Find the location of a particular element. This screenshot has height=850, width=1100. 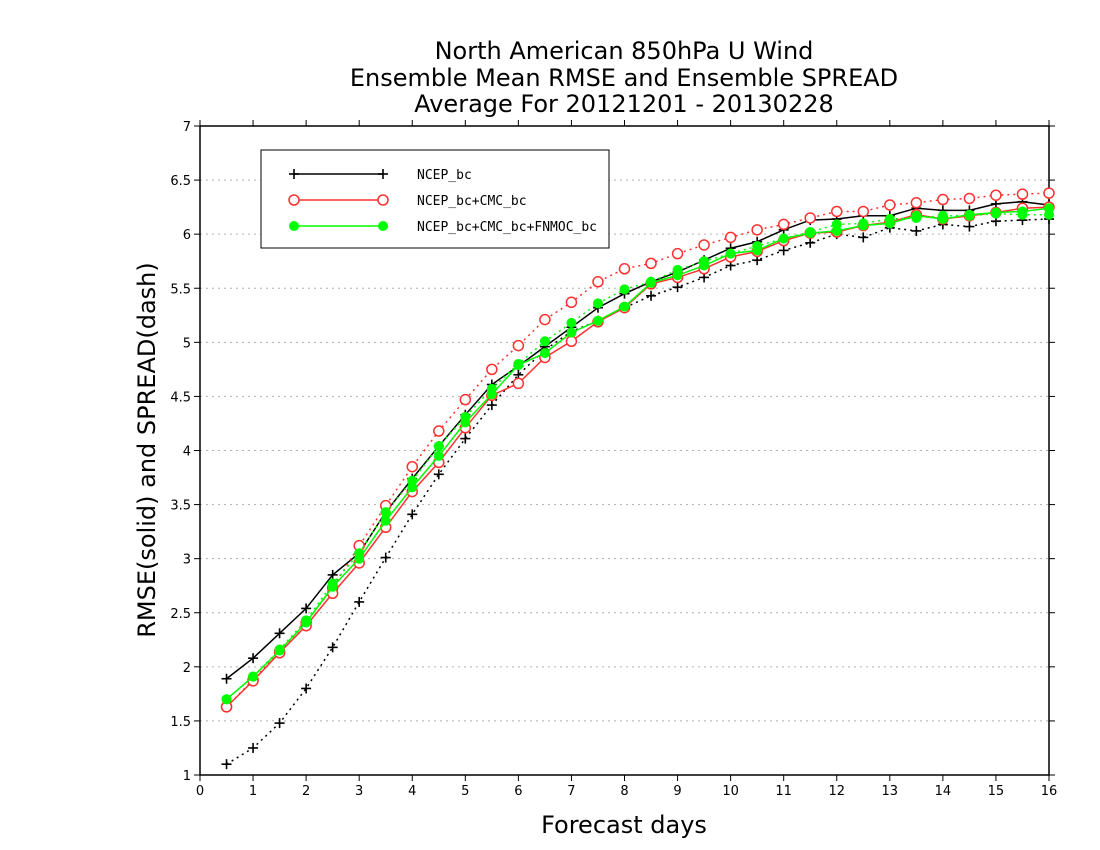

y-tick-label: 1.5 is located at coordinates (180, 722).